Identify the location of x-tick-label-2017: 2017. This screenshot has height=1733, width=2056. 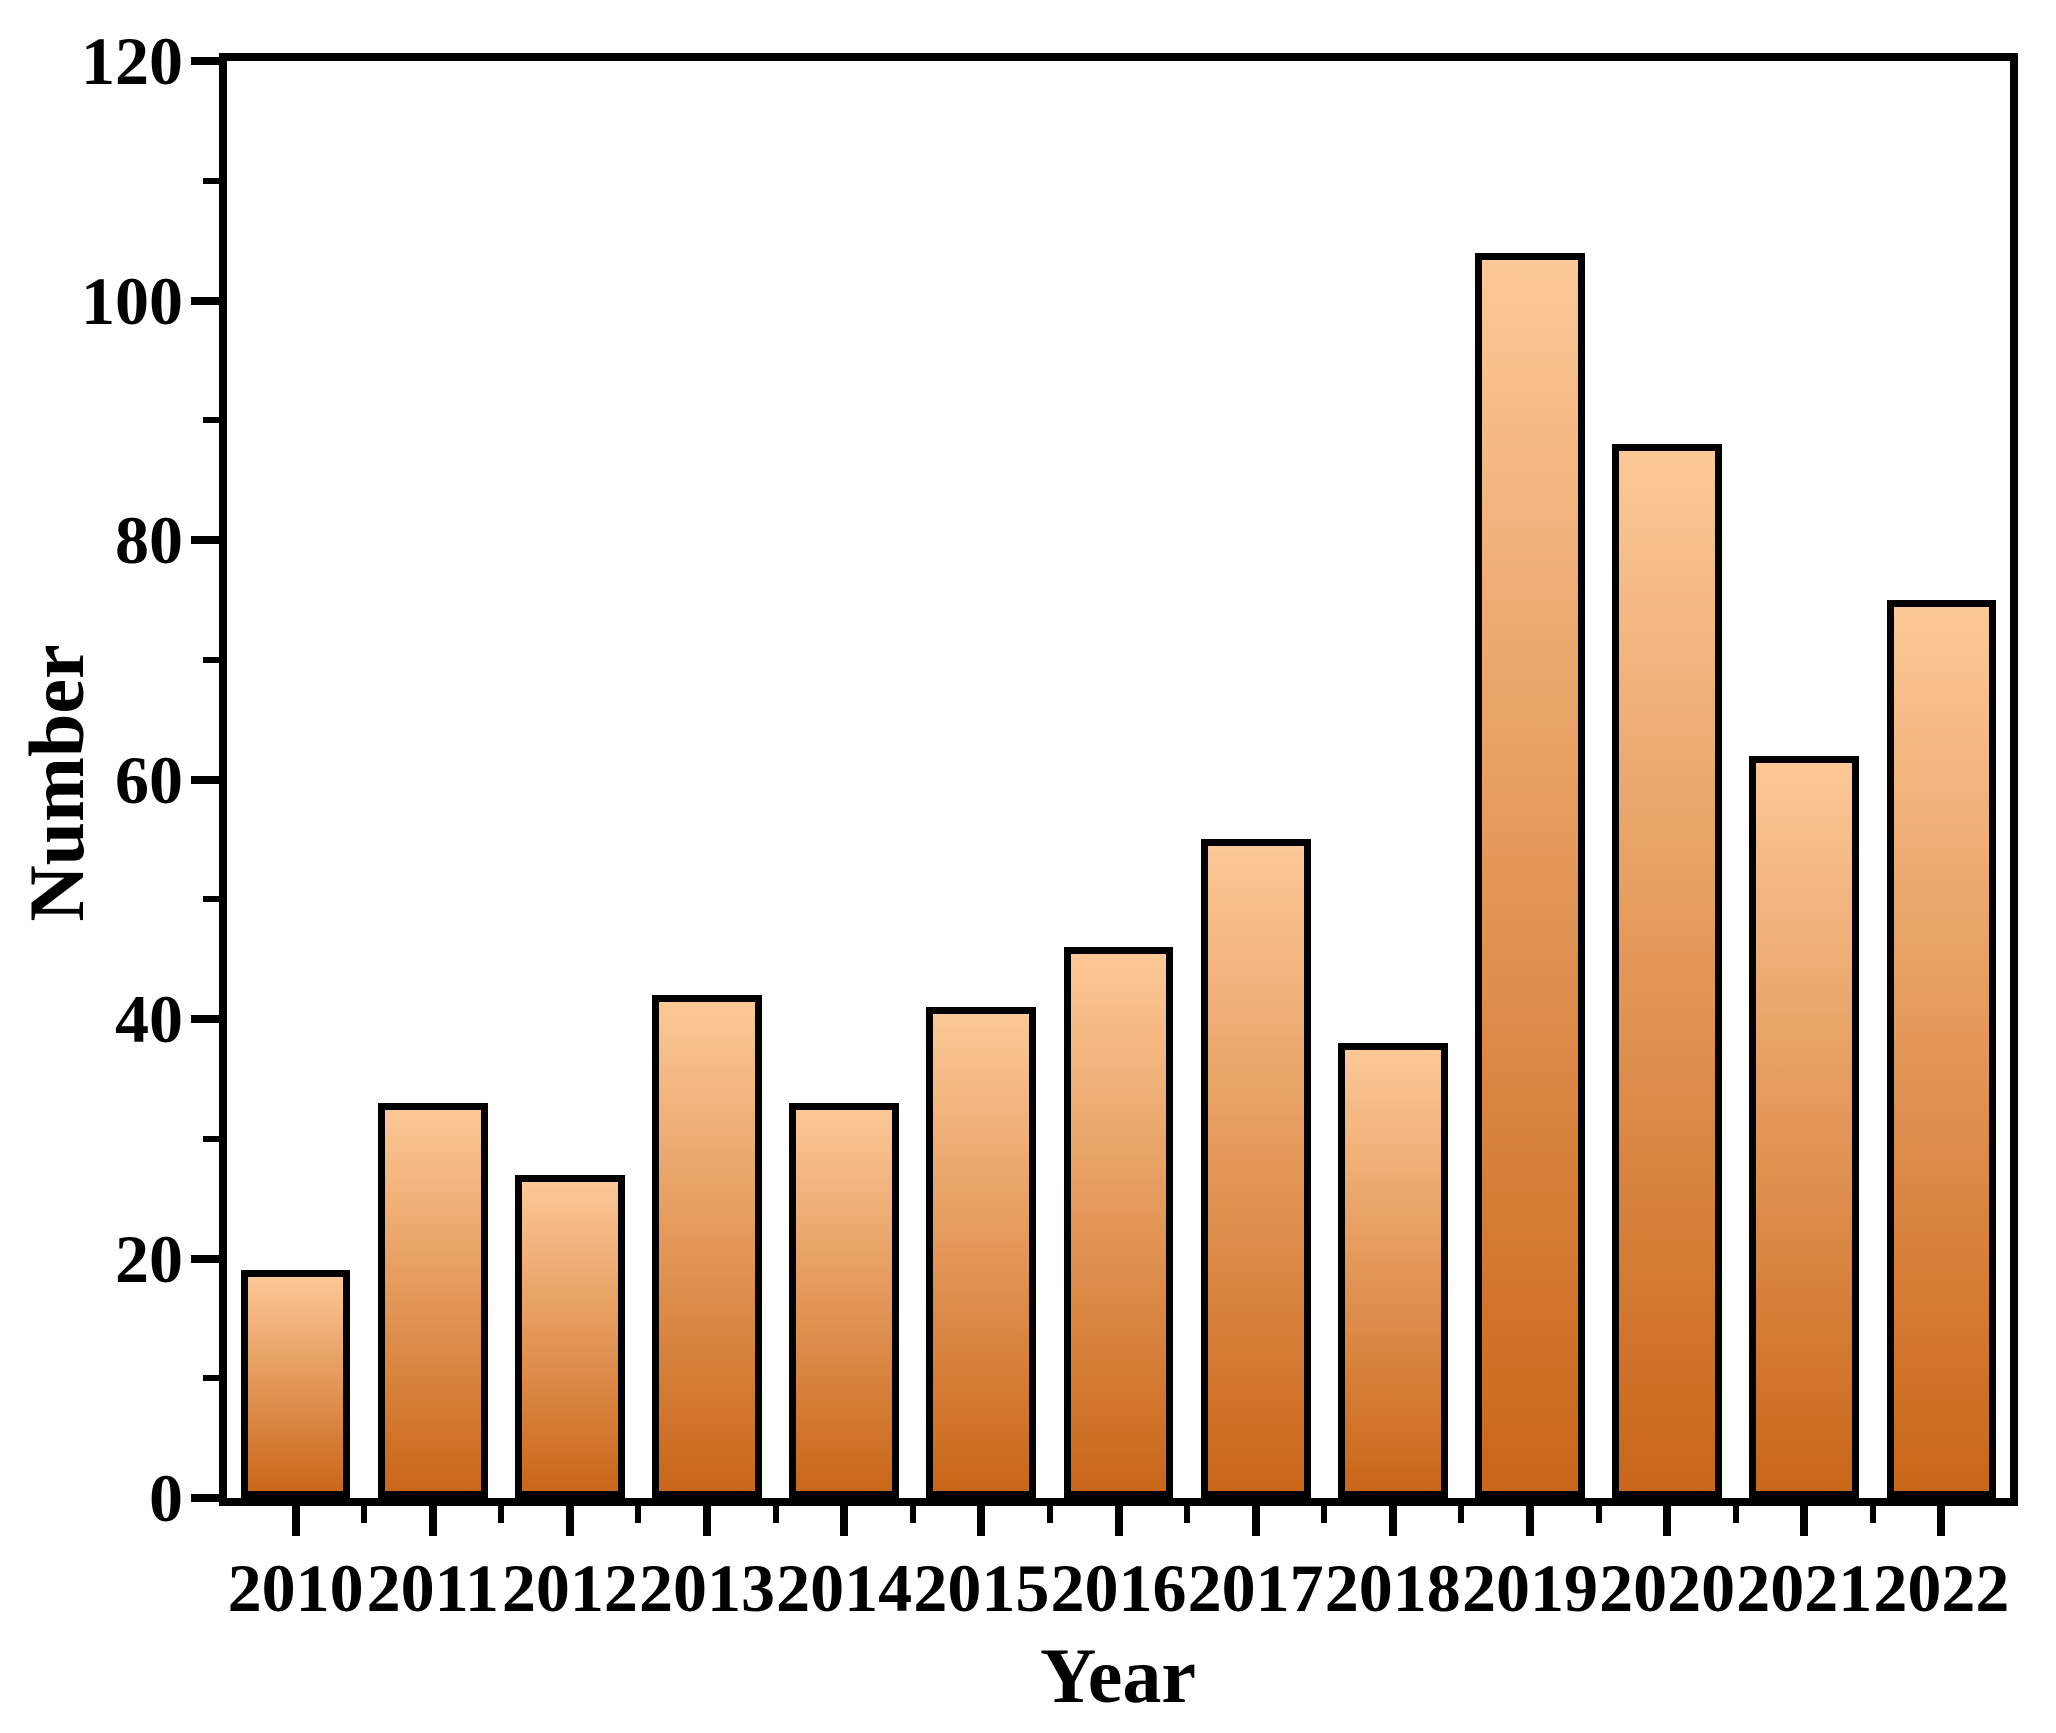
(1255, 1588).